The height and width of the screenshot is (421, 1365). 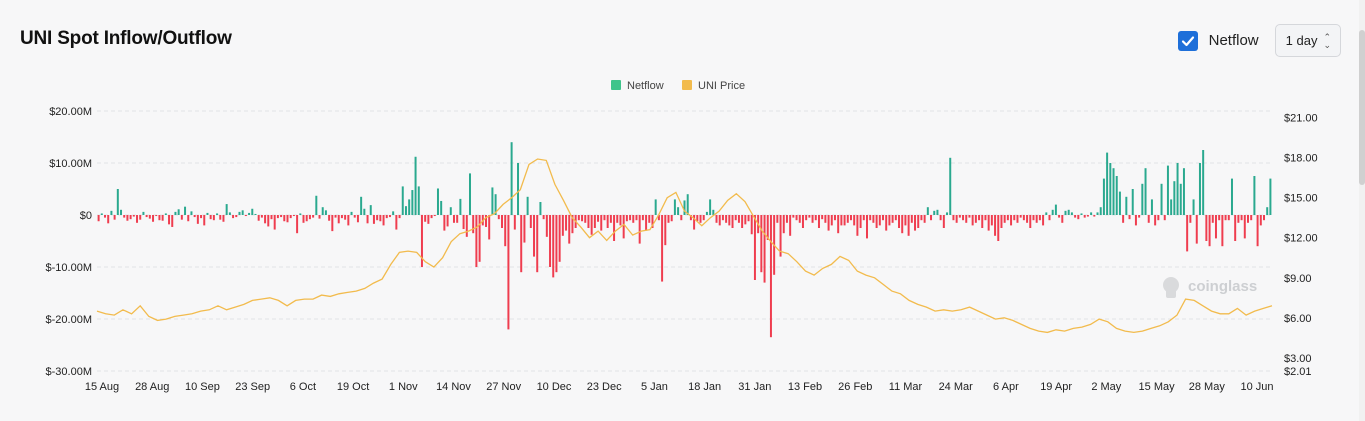 I want to click on x-tick-label: 19 Oct, so click(x=353, y=387).